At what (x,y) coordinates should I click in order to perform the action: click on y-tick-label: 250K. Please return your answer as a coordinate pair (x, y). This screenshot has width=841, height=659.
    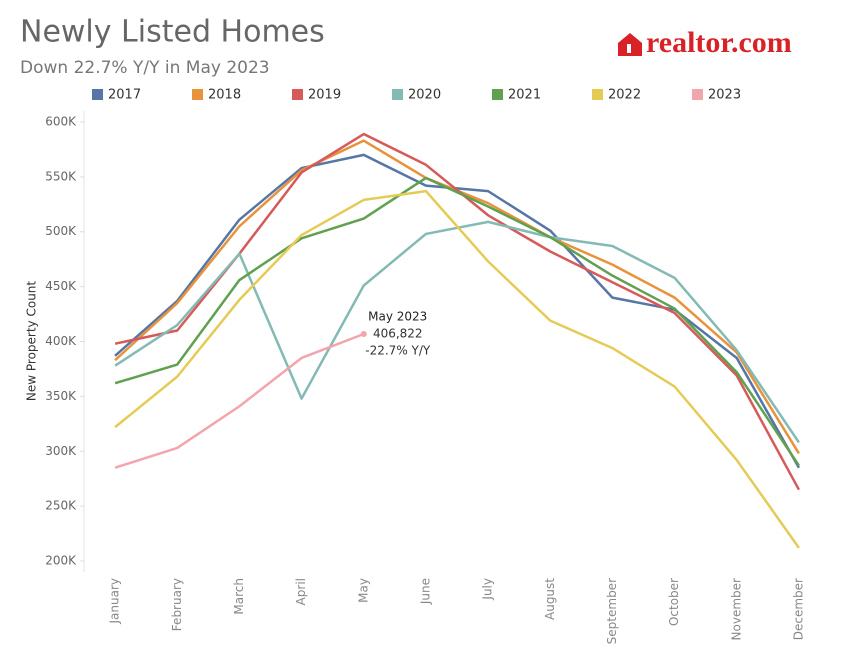
    Looking at the image, I should click on (61, 506).